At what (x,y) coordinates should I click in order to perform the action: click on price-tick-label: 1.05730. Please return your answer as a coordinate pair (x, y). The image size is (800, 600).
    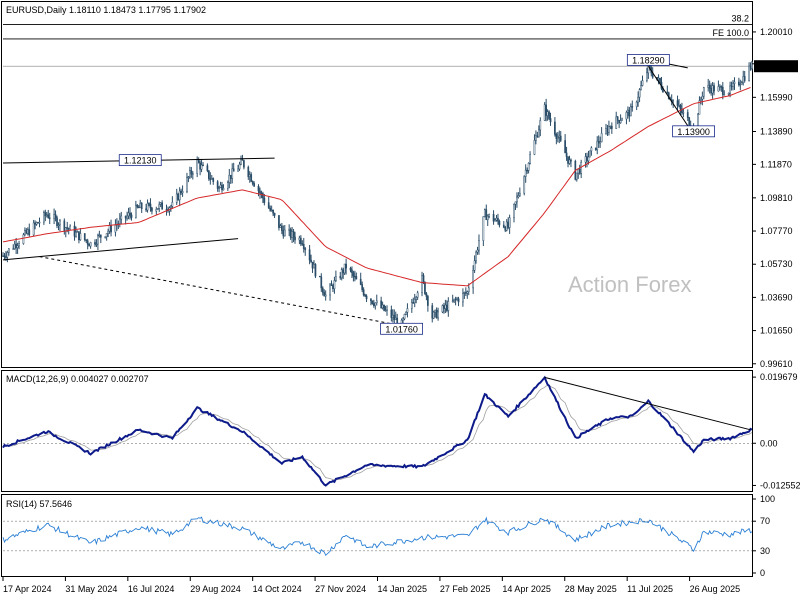
    Looking at the image, I should click on (776, 264).